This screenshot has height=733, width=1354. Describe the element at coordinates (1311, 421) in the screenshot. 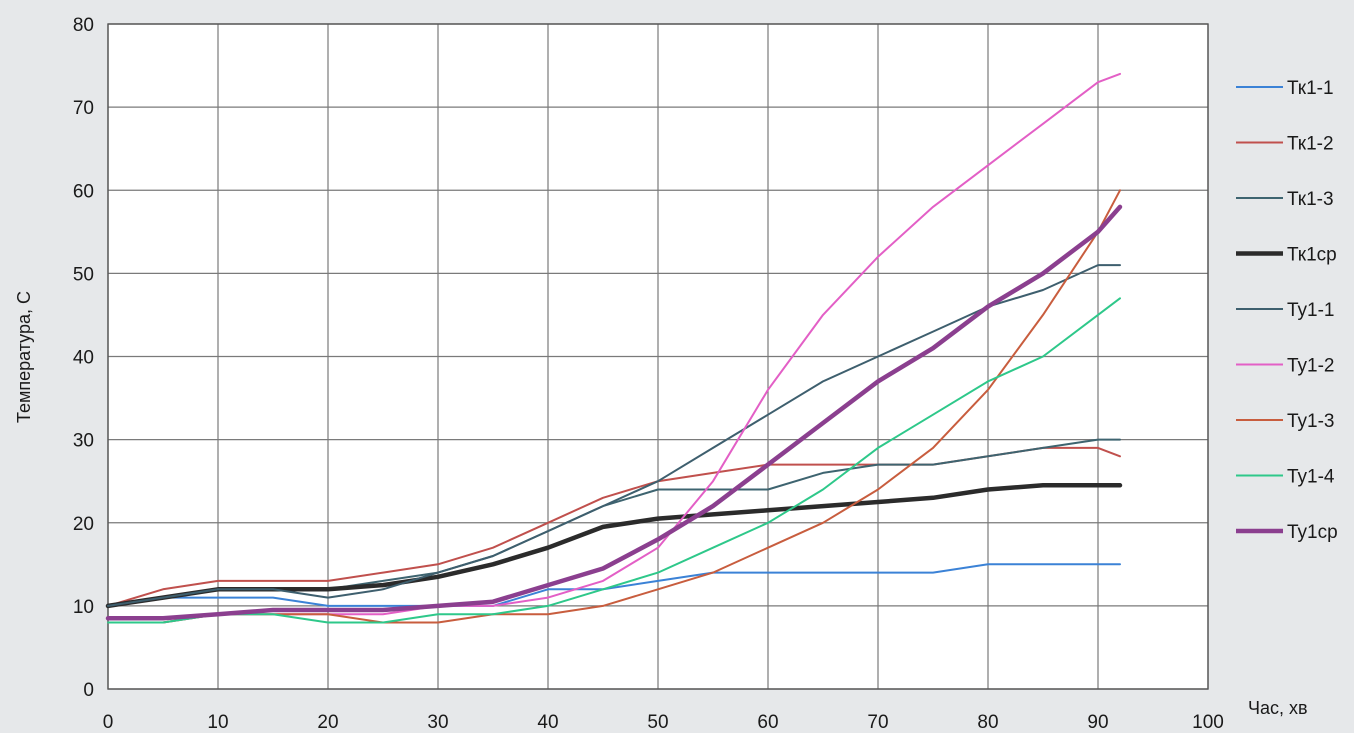

I see `legend-label: Ту1-3` at that location.